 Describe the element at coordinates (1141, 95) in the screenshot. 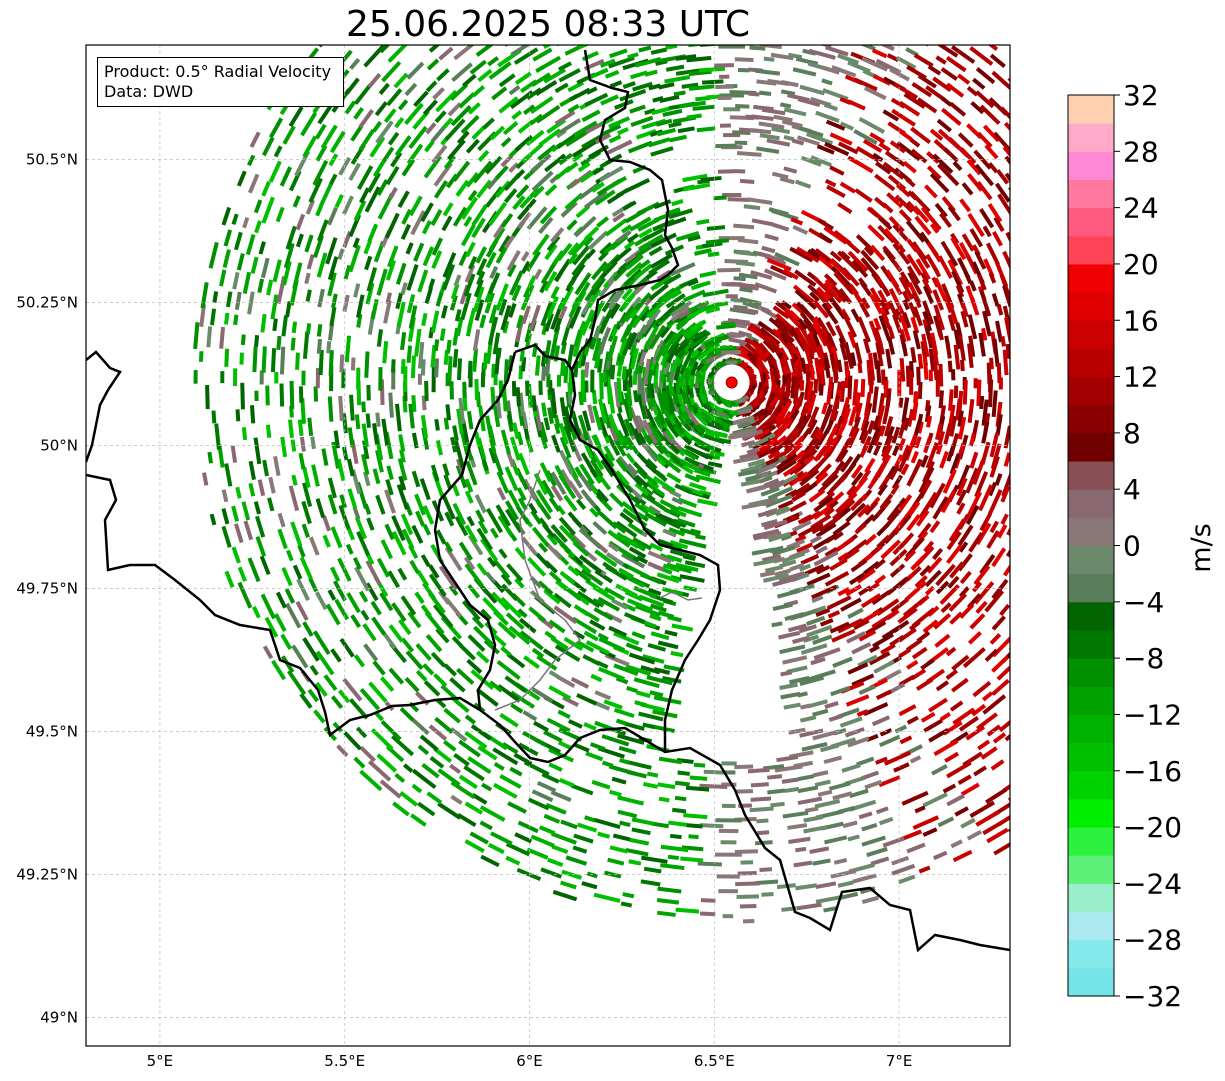

I see `colorbar-tick-label: 32` at that location.